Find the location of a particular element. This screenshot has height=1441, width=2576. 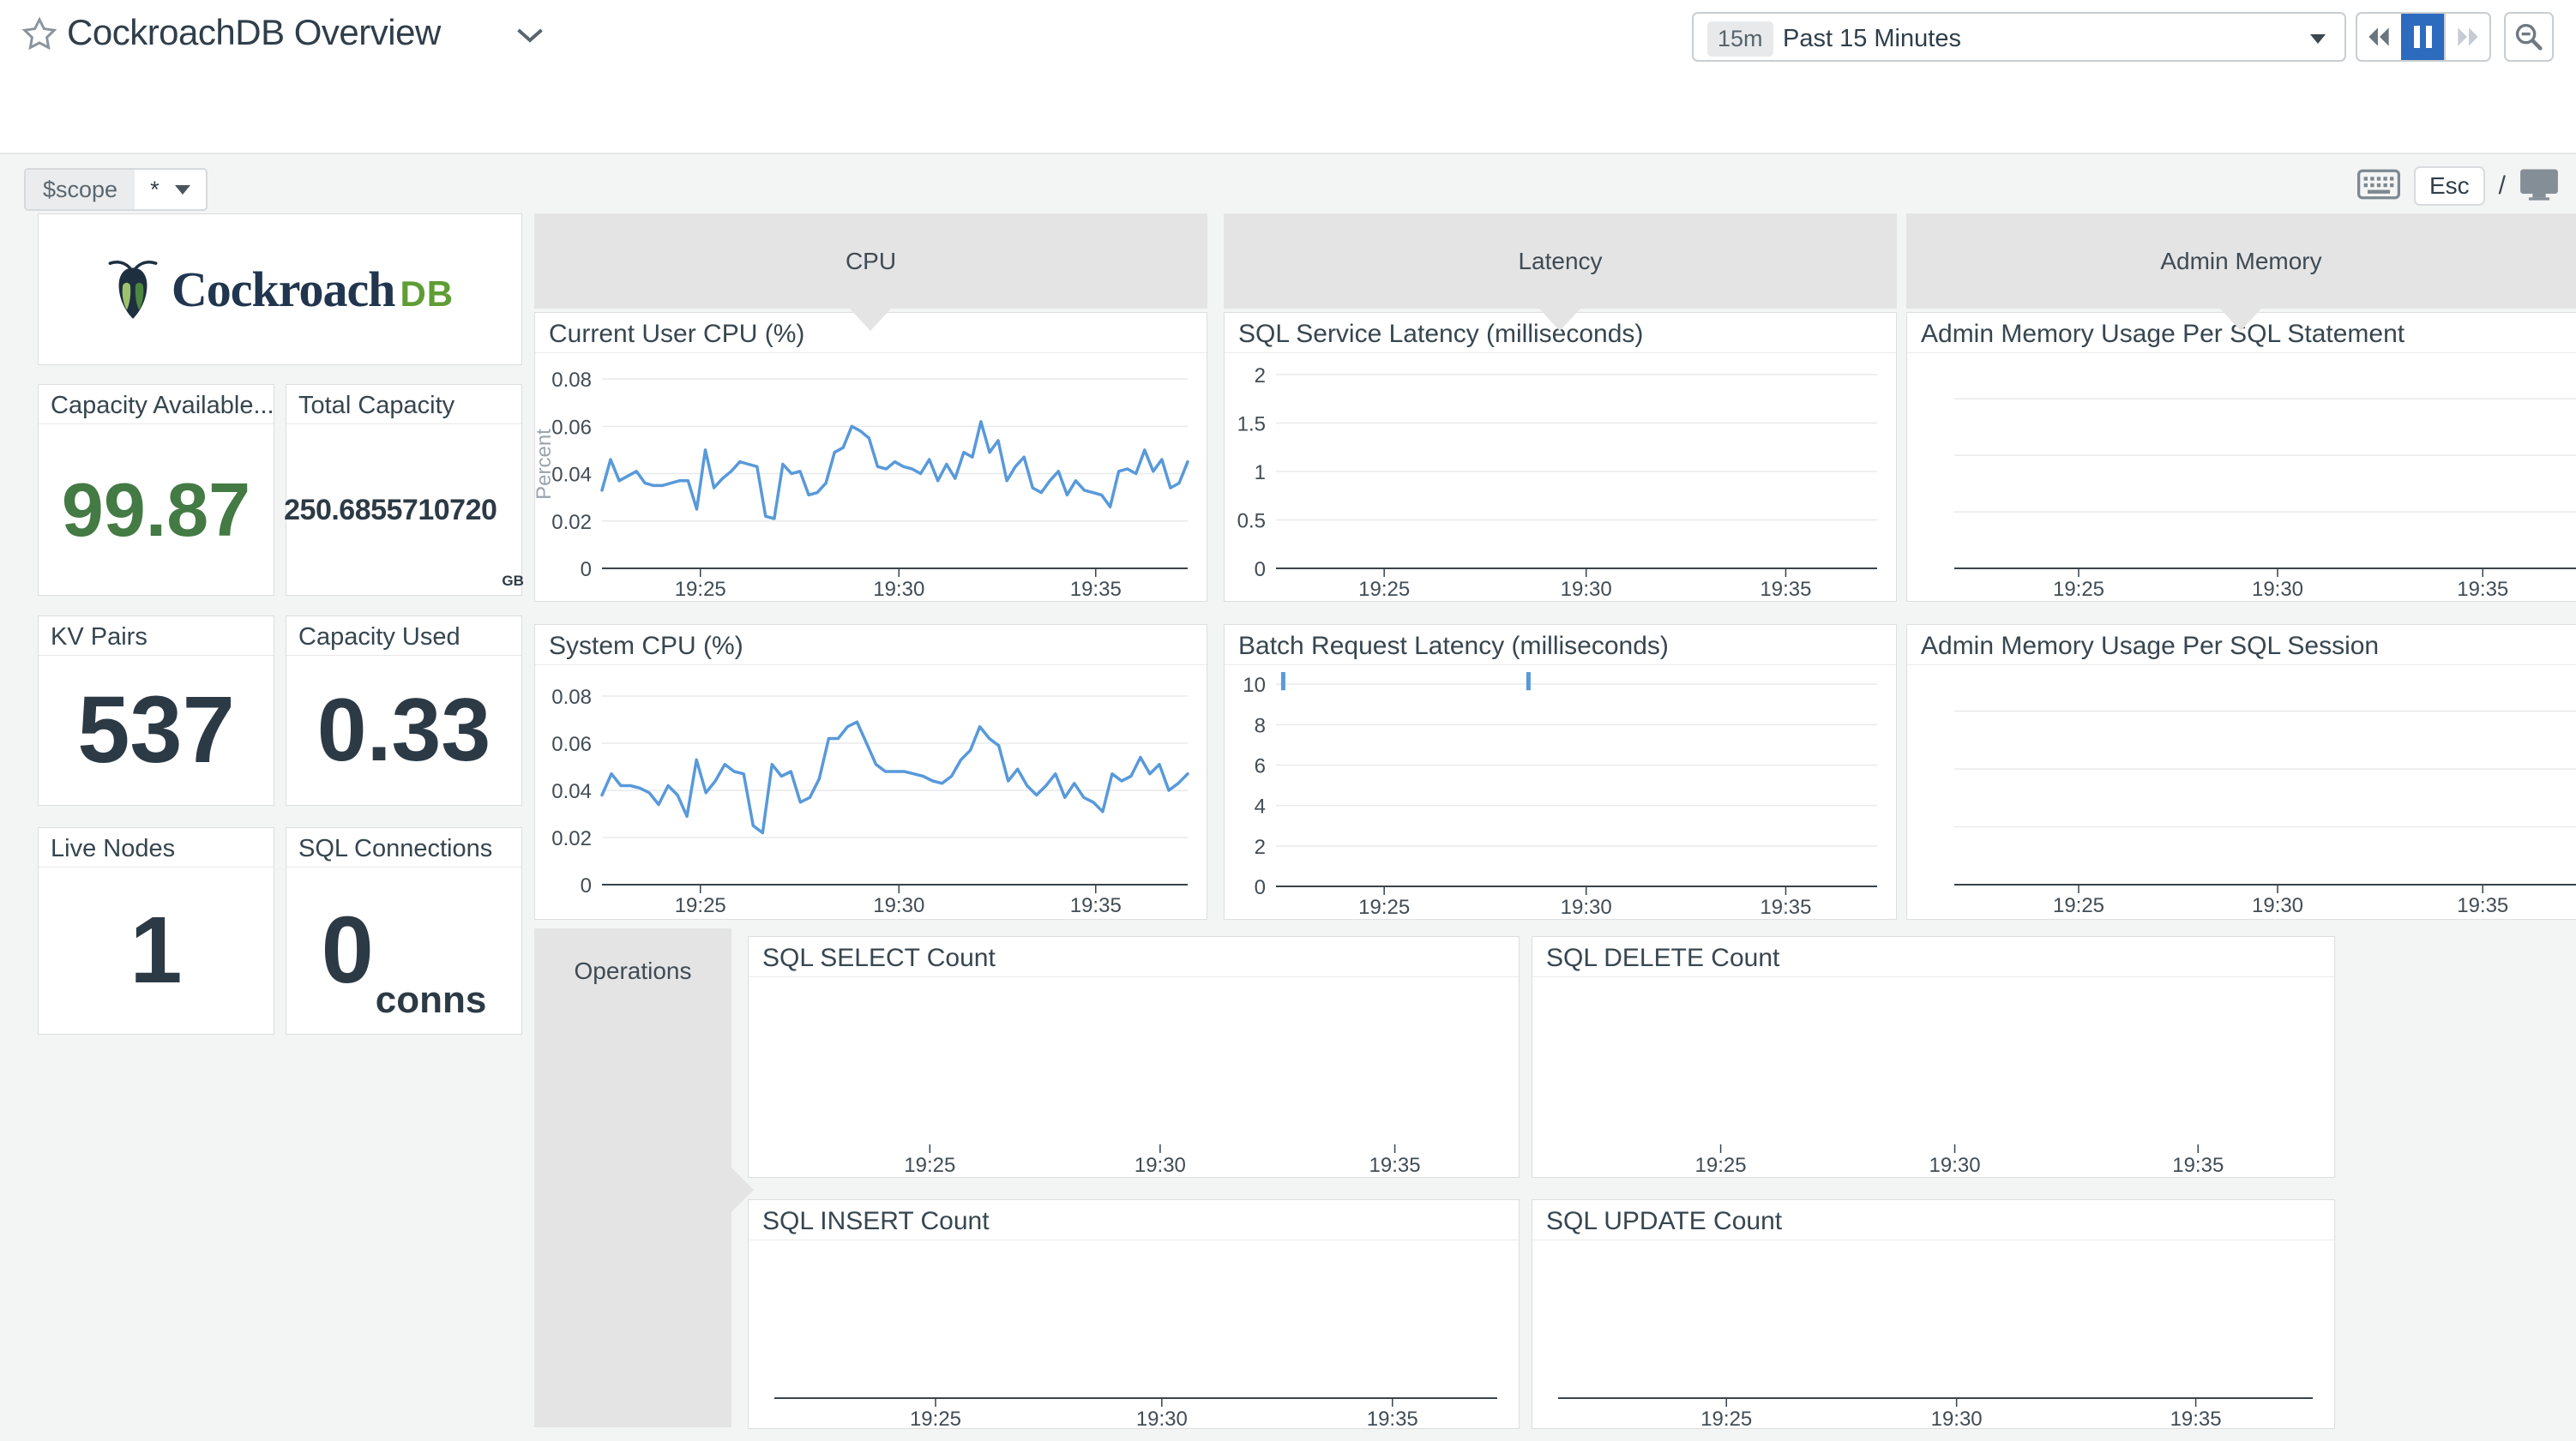

rewind-button is located at coordinates (2379, 37).